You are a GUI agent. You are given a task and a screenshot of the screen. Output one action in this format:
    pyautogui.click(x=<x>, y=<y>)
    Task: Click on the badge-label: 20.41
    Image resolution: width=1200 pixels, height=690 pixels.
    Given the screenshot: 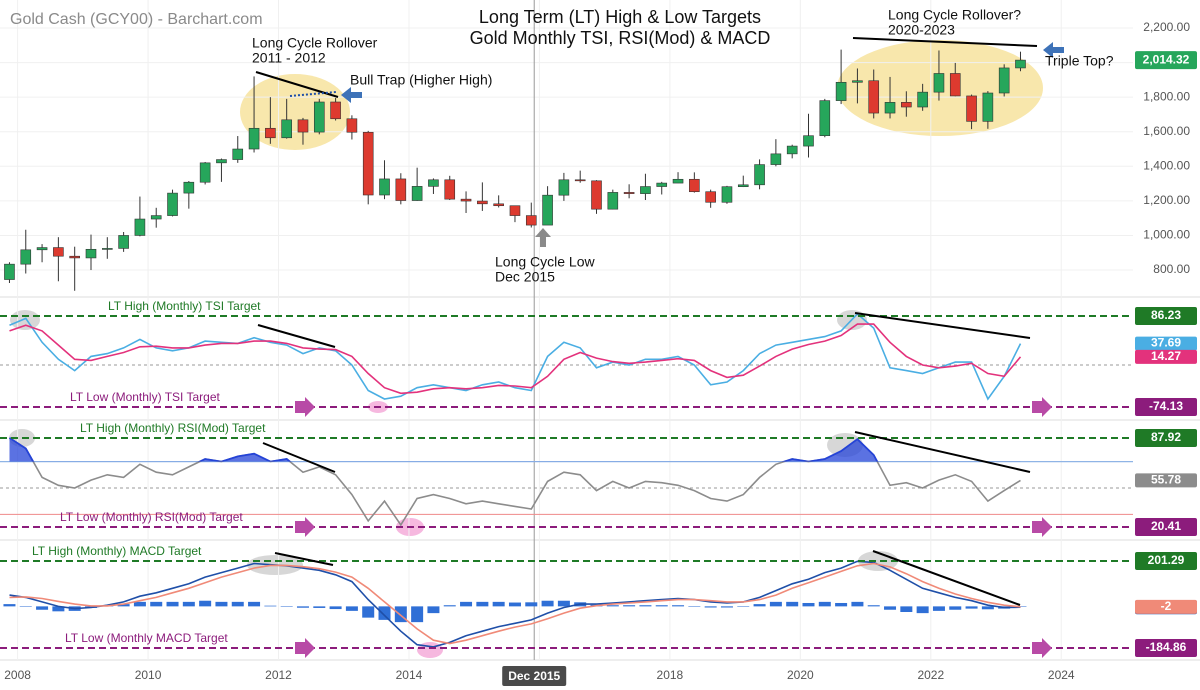 What is the action you would take?
    pyautogui.click(x=1166, y=526)
    